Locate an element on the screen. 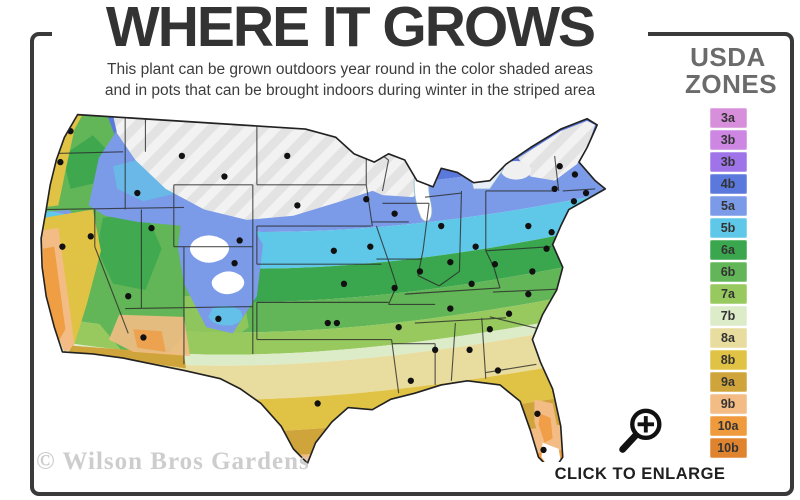  legend-zone-chip: 8b is located at coordinates (728, 360).